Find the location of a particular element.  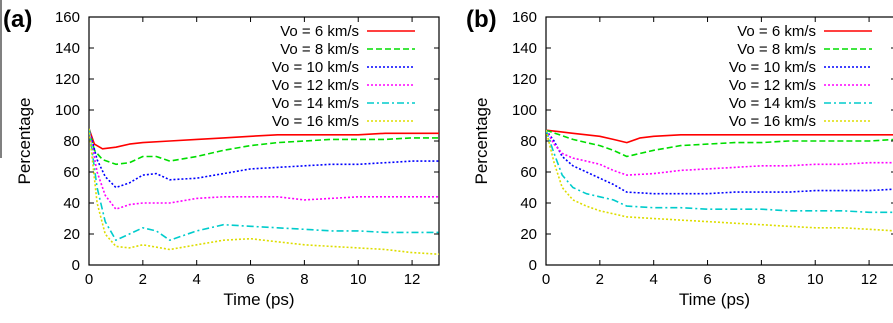

series-group is located at coordinates (719, 180).